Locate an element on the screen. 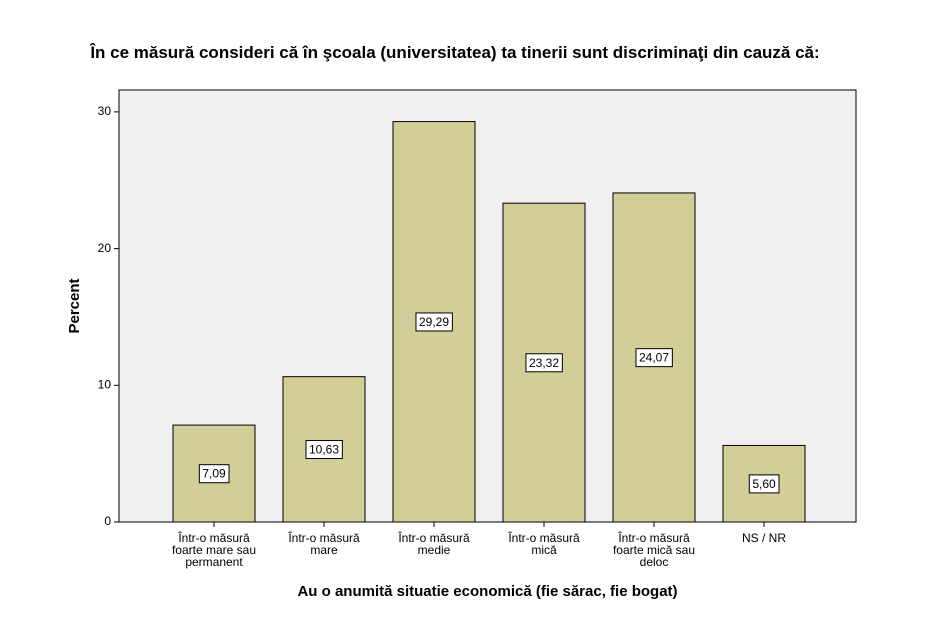  value-label: 23,32 is located at coordinates (544, 363).